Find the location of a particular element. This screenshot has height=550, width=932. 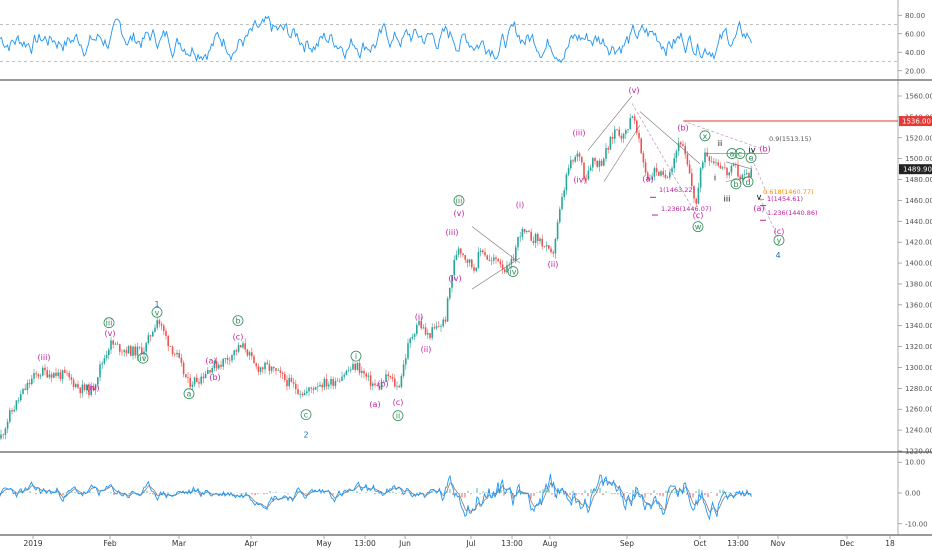

resistance-label: 1536.00 is located at coordinates (916, 122).